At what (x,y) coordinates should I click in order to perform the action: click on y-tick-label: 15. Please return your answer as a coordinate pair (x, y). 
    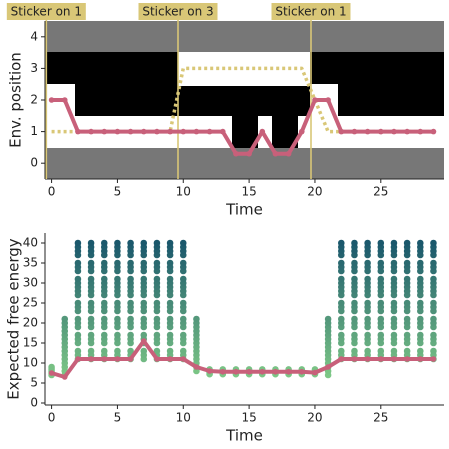
    Looking at the image, I should click on (30, 343).